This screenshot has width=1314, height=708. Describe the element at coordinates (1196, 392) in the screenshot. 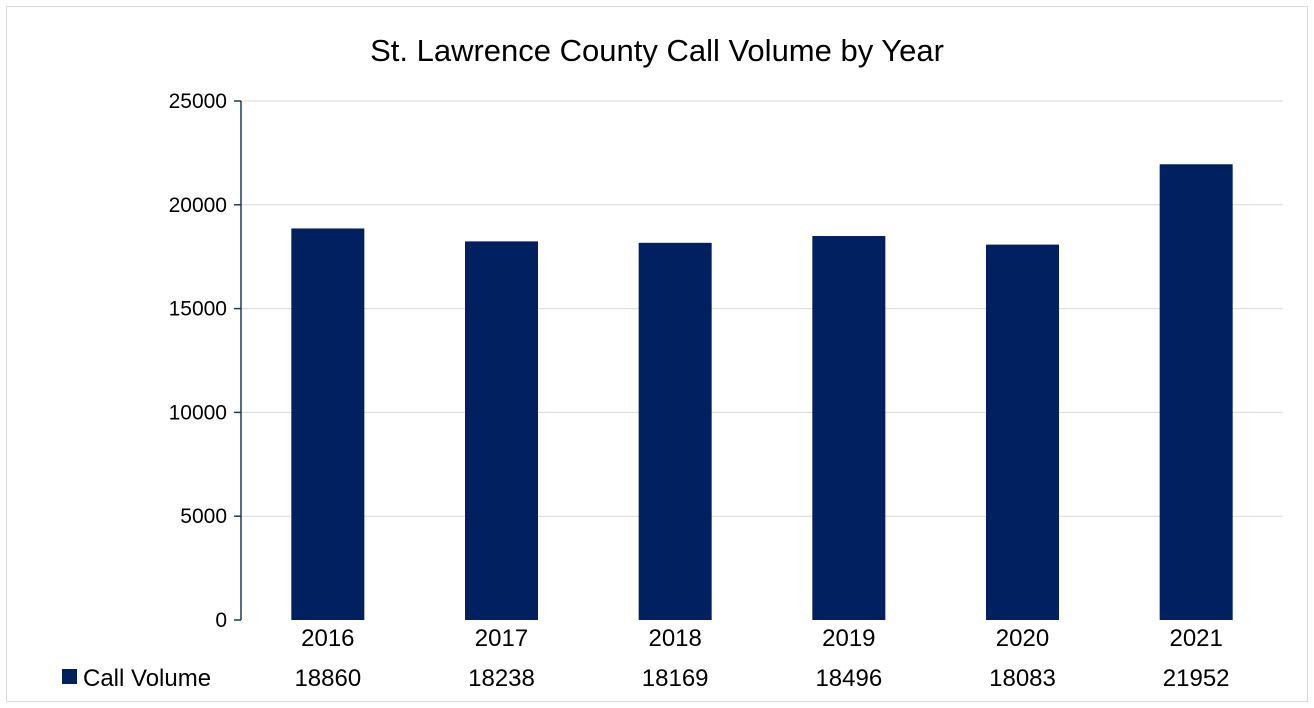

I see `bar-2021` at that location.